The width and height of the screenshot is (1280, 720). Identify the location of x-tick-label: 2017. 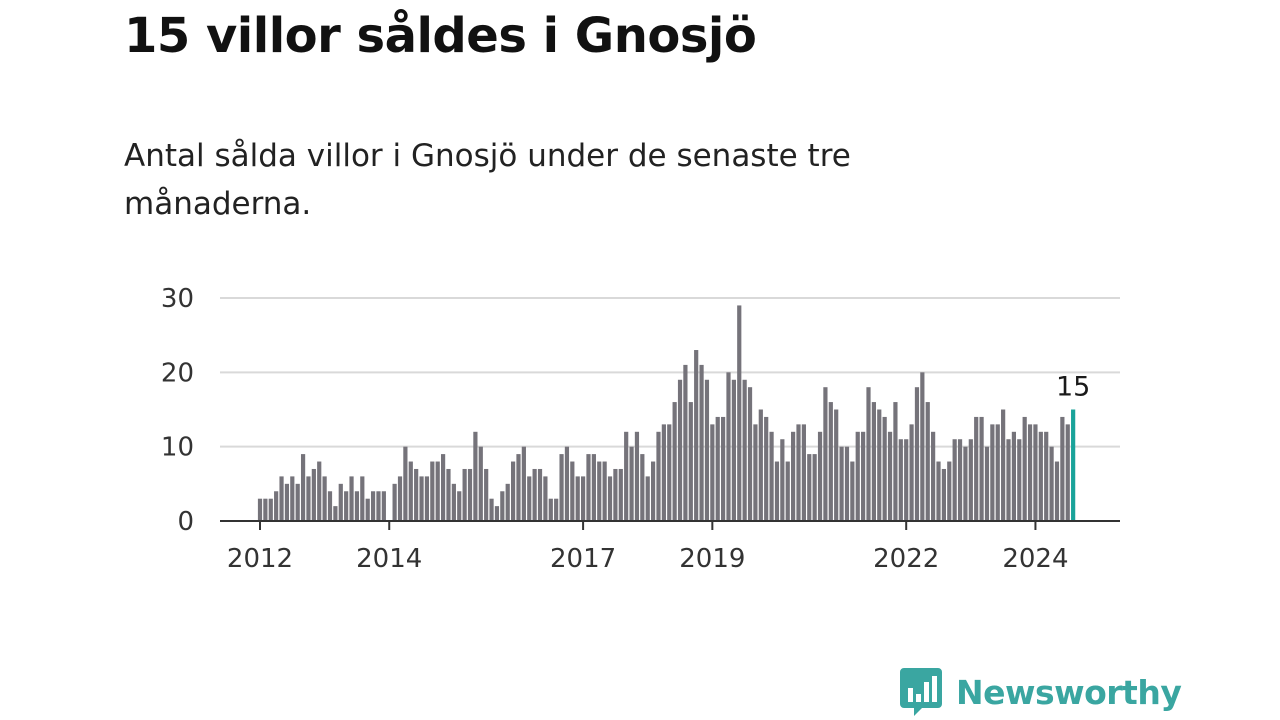
(583, 559).